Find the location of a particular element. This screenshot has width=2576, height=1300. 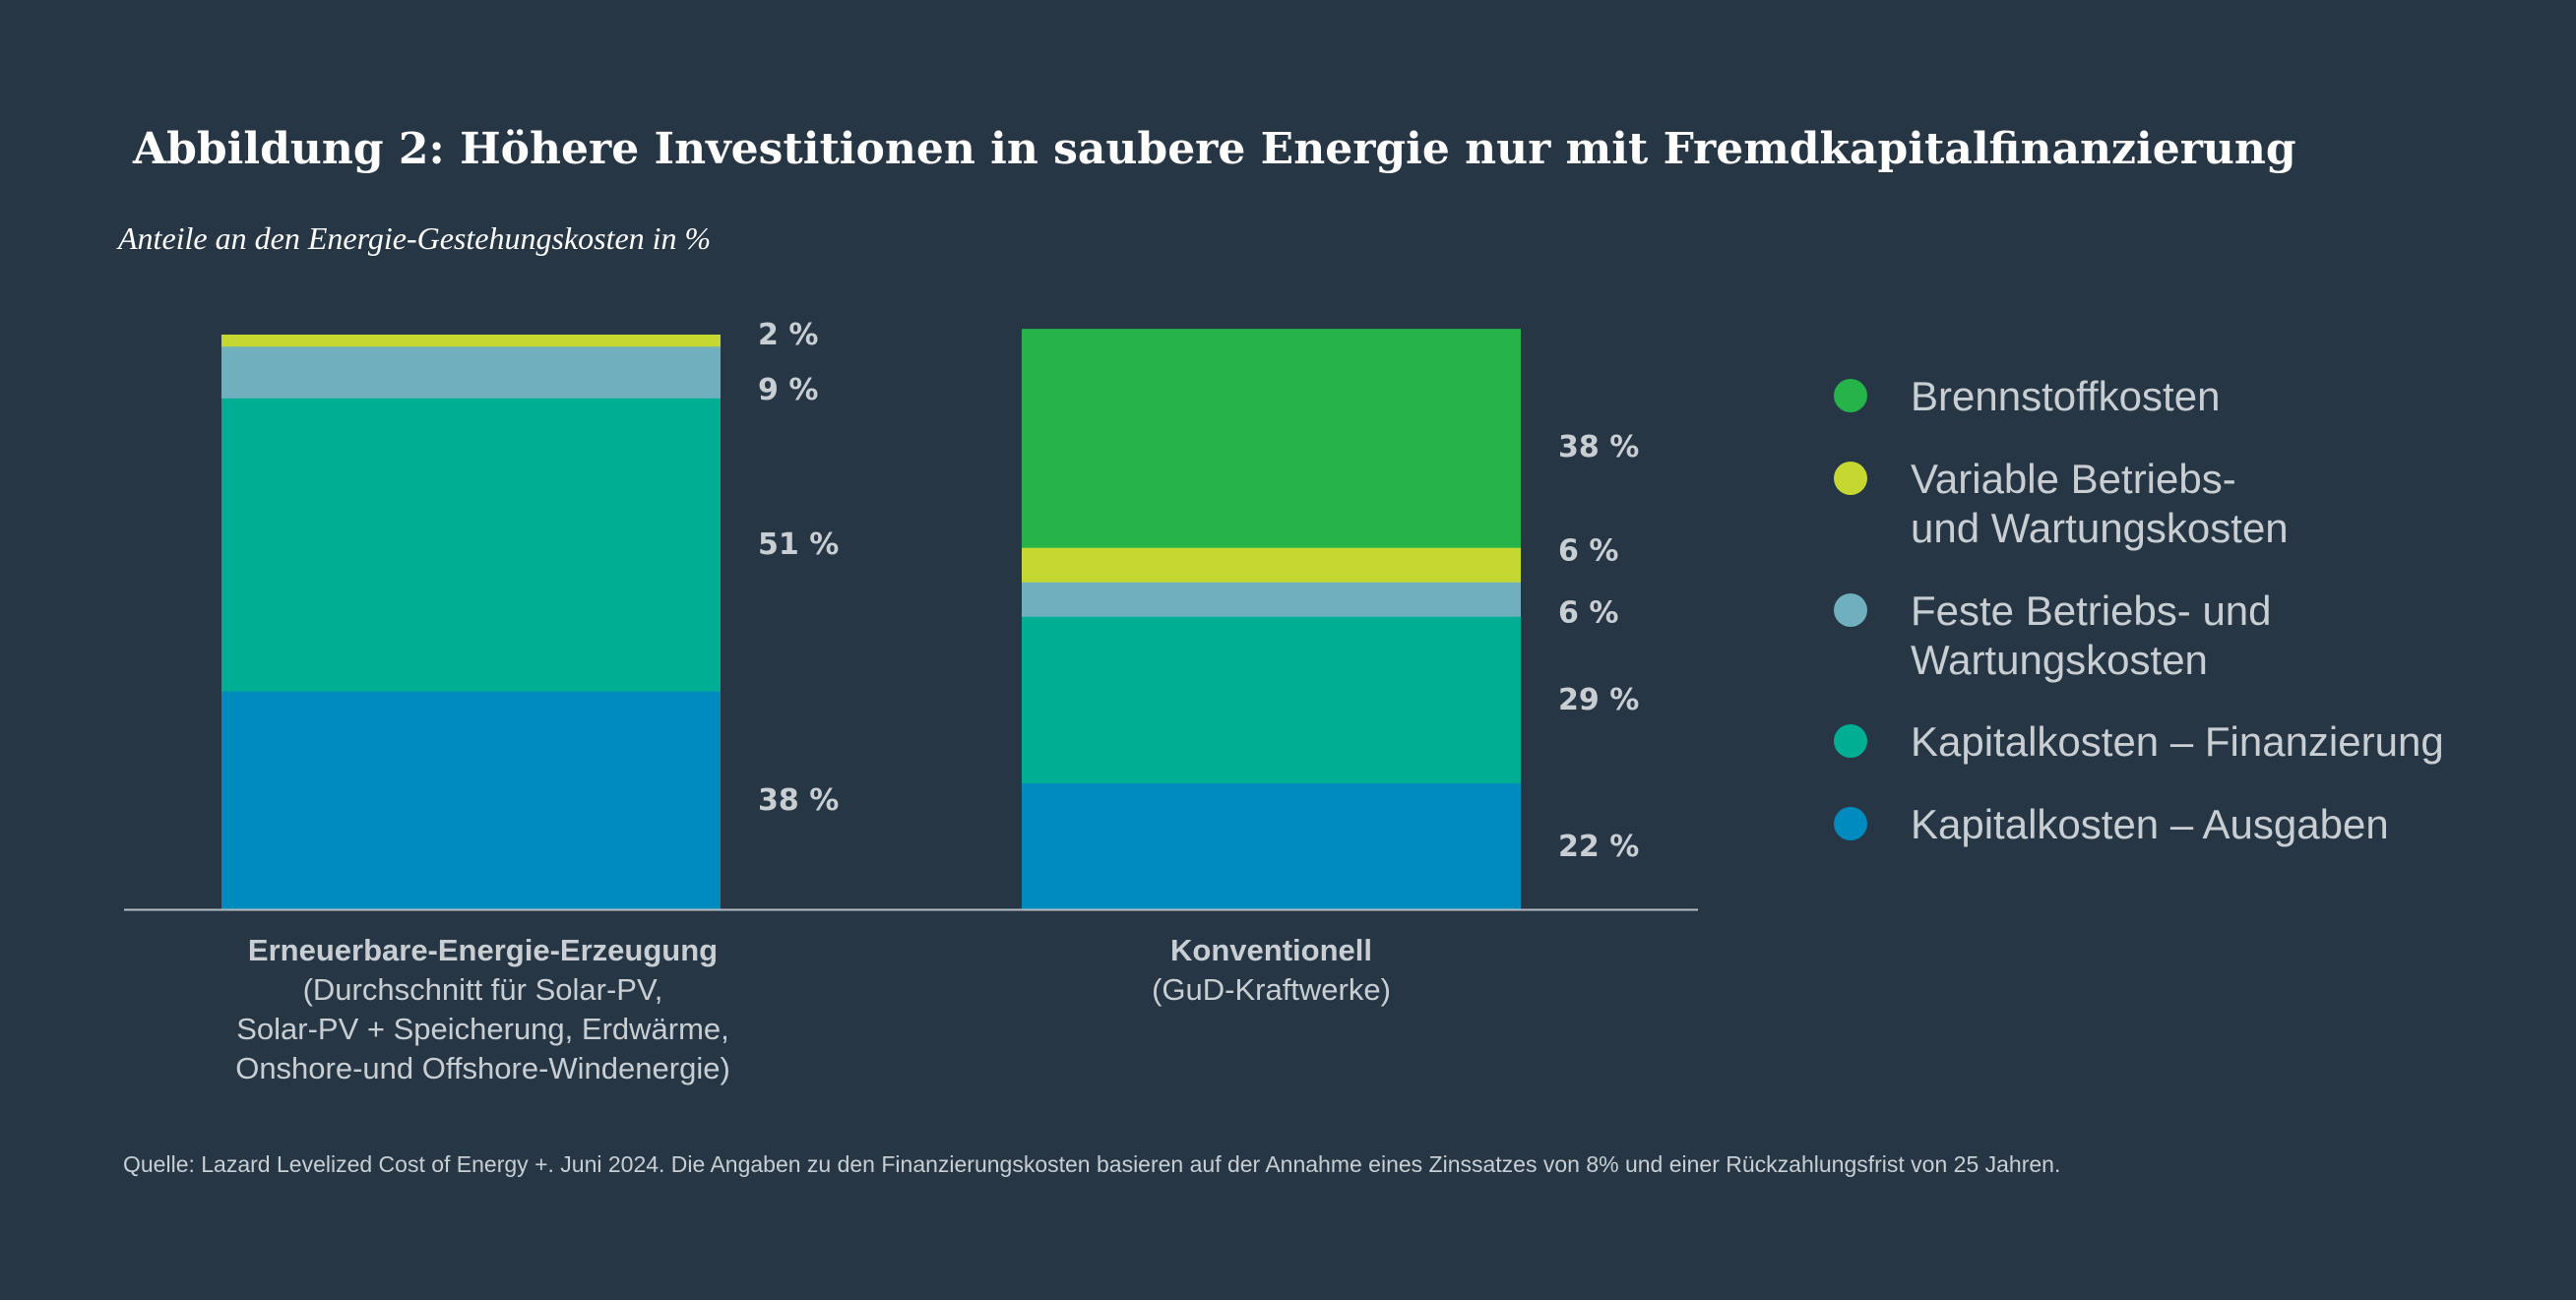

legend-label: Kapitalkosten – Finanzierung is located at coordinates (2177, 741).